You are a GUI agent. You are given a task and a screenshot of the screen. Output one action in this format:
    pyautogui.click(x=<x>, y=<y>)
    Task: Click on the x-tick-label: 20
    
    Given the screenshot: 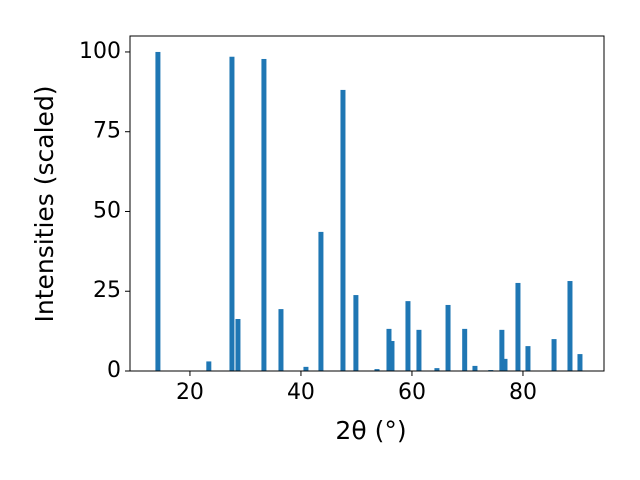 What is the action you would take?
    pyautogui.click(x=190, y=392)
    